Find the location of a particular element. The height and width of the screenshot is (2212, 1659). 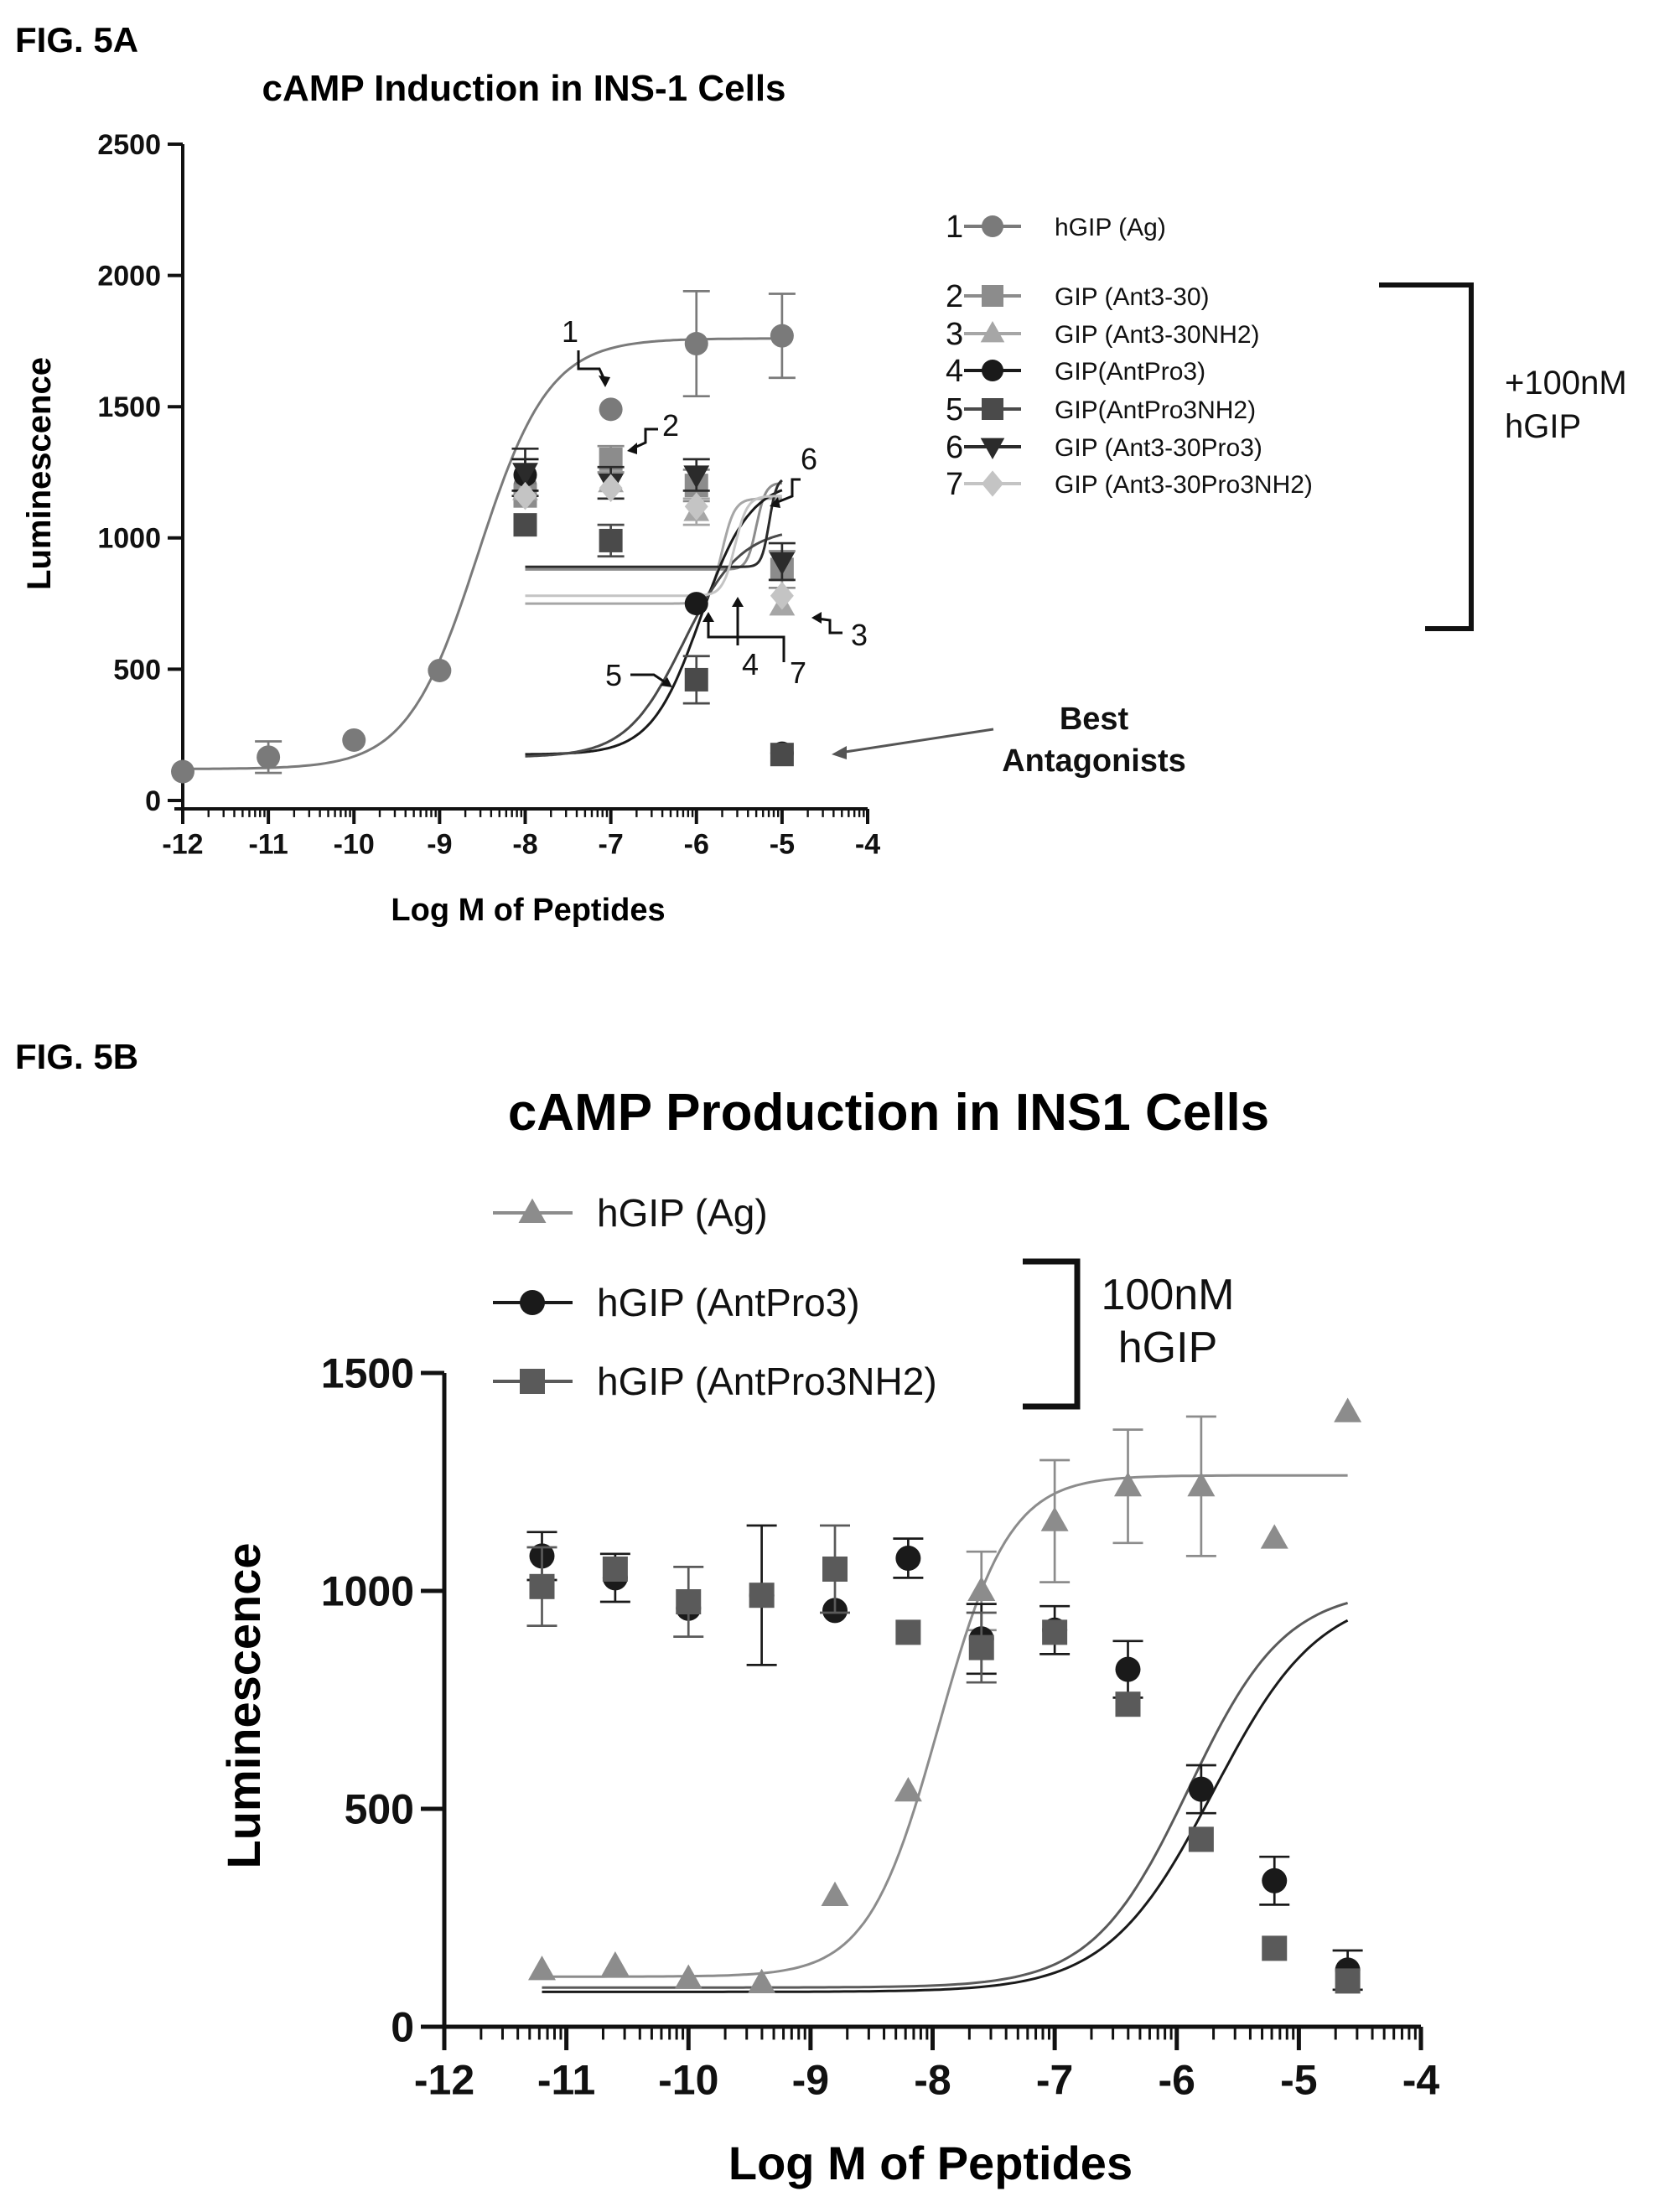

legend-label-5b-3: hGIP (AntPro3NH2) is located at coordinates (767, 1381).